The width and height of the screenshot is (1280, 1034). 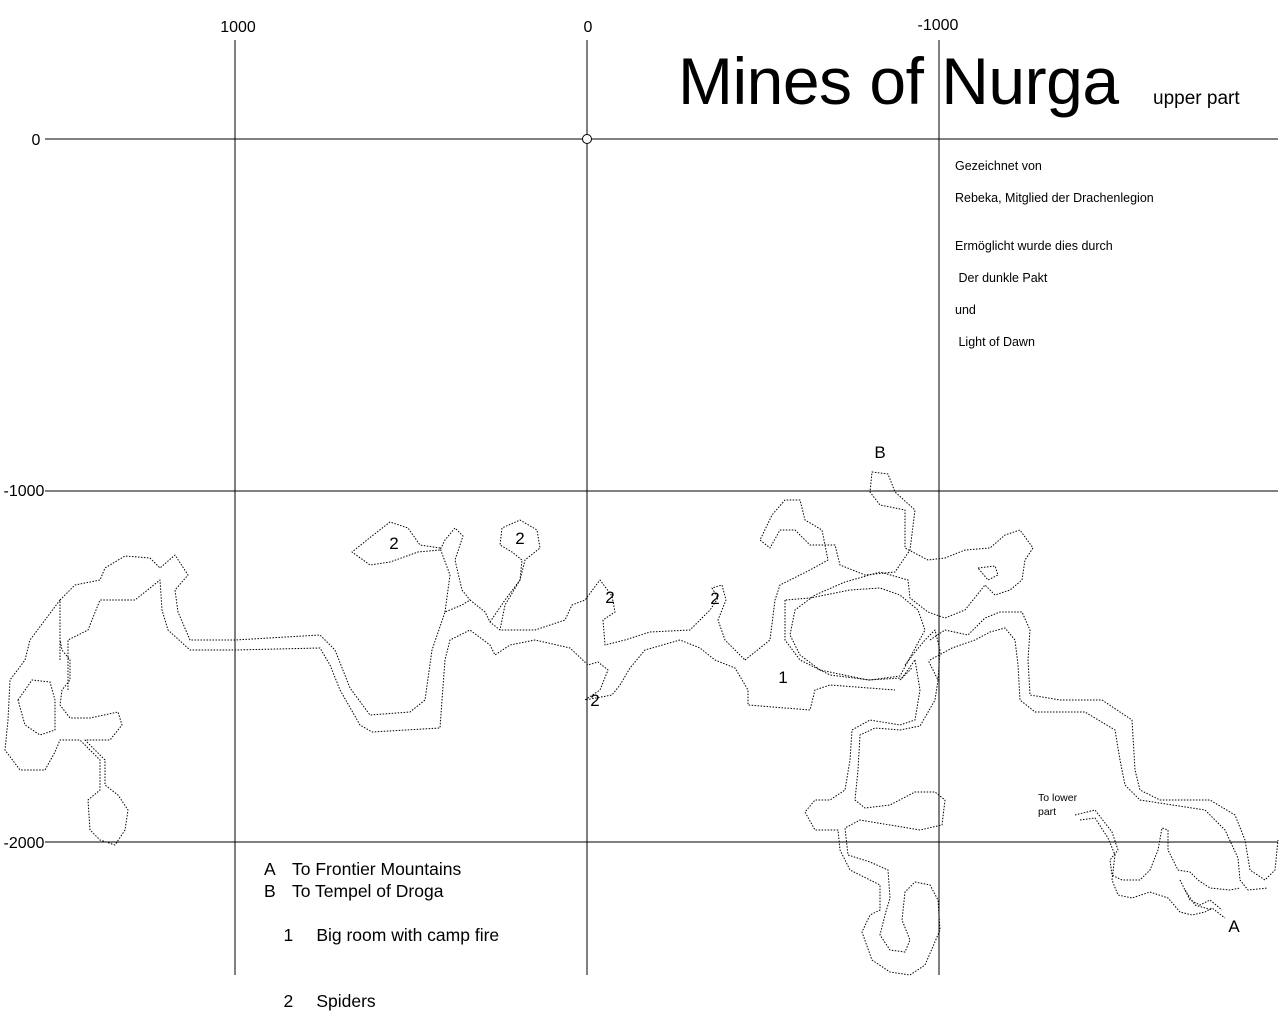 I want to click on legend-row-1: 1 Big room with camp fire, so click(x=381, y=935).